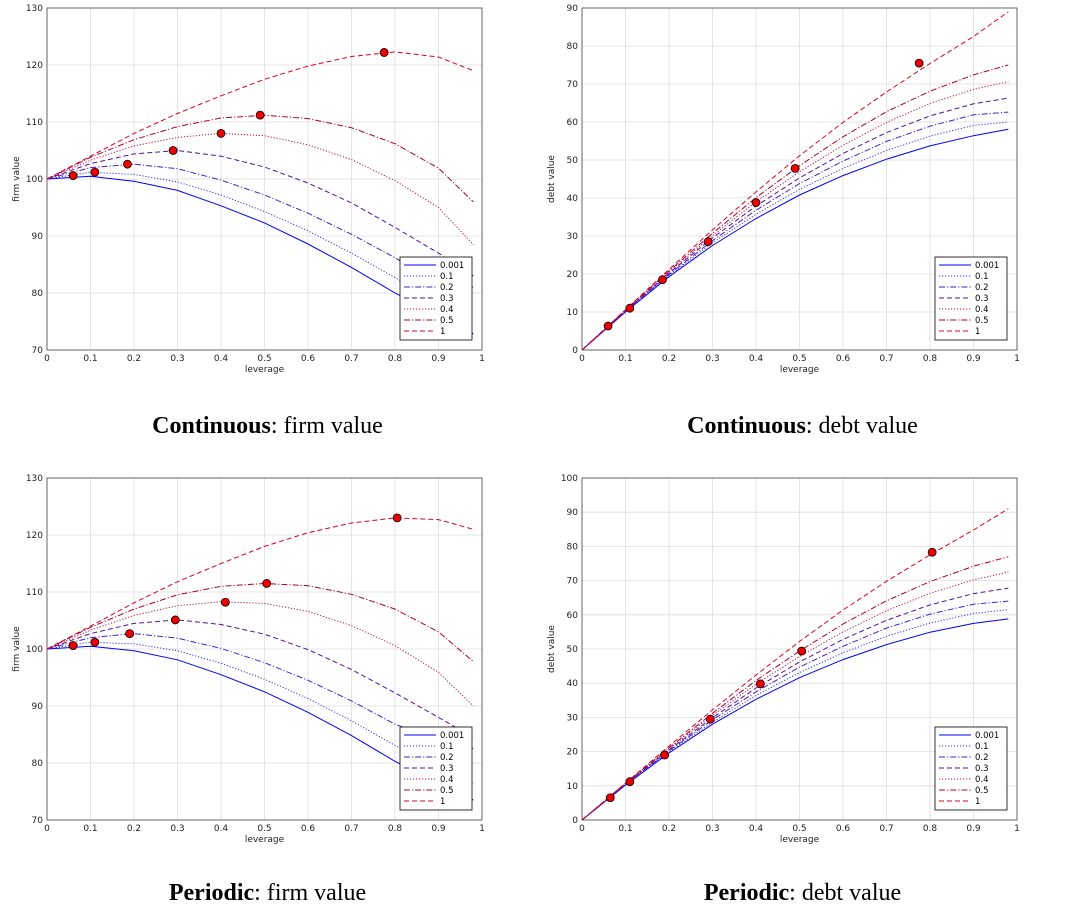 This screenshot has width=1070, height=919. Describe the element at coordinates (582, 829) in the screenshot. I see `x-tick-label: 0` at that location.